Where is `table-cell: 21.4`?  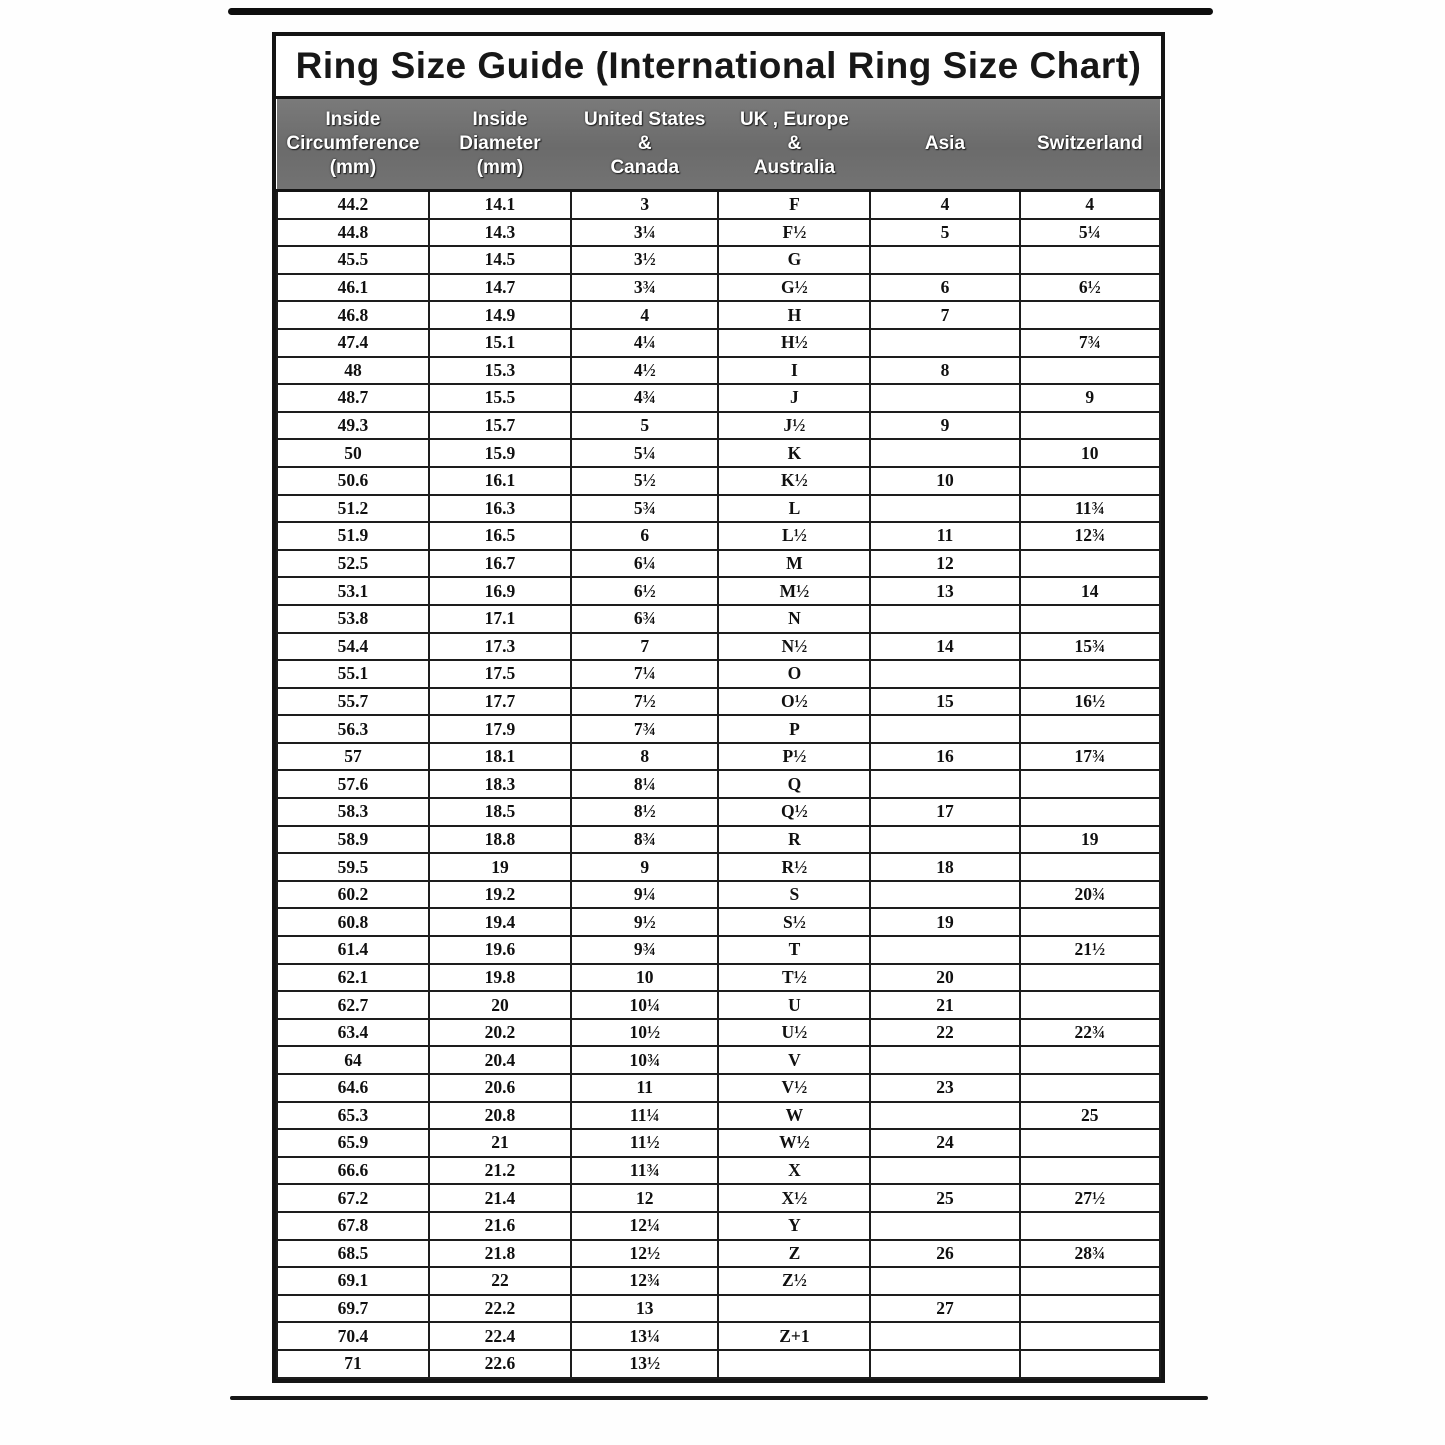 table-cell: 21.4 is located at coordinates (500, 1198).